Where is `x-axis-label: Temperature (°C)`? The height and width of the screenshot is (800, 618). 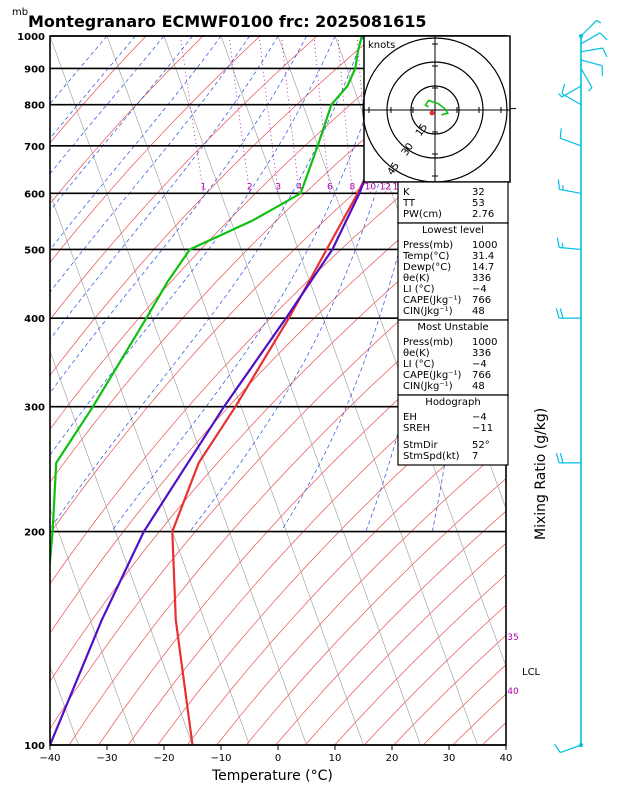
x-axis-label: Temperature (°C) is located at coordinates (272, 776).